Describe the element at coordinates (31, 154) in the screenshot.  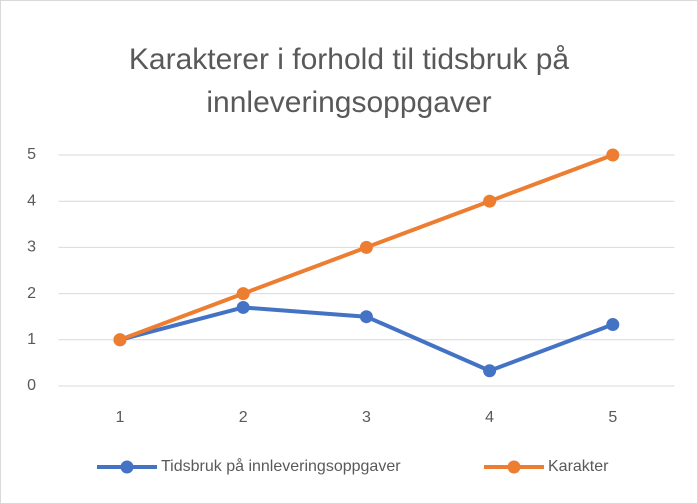
I see `y-tick-label: 5` at that location.